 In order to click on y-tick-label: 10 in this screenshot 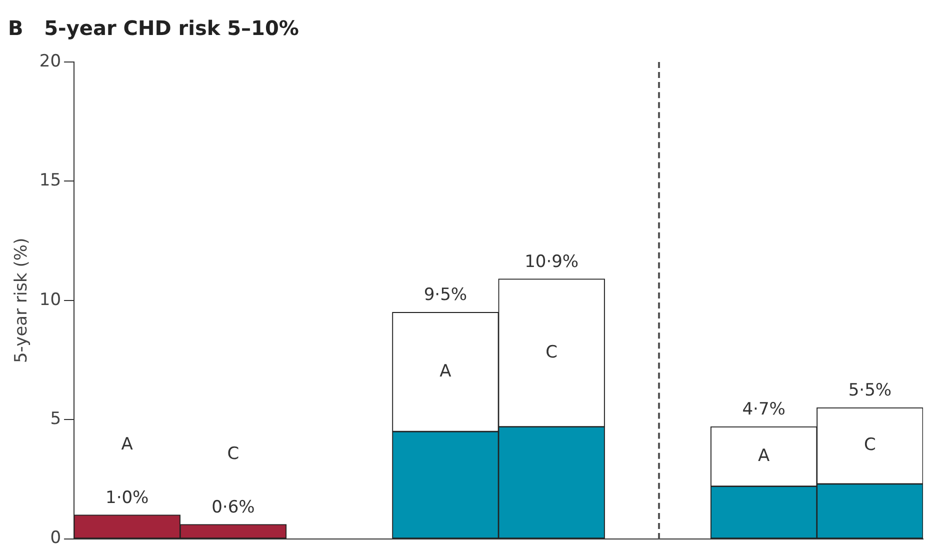, I will do `click(50, 300)`.